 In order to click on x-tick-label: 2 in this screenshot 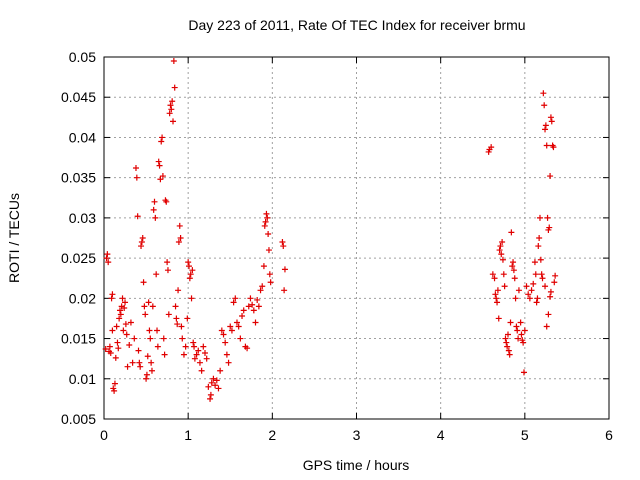, I will do `click(272, 435)`.